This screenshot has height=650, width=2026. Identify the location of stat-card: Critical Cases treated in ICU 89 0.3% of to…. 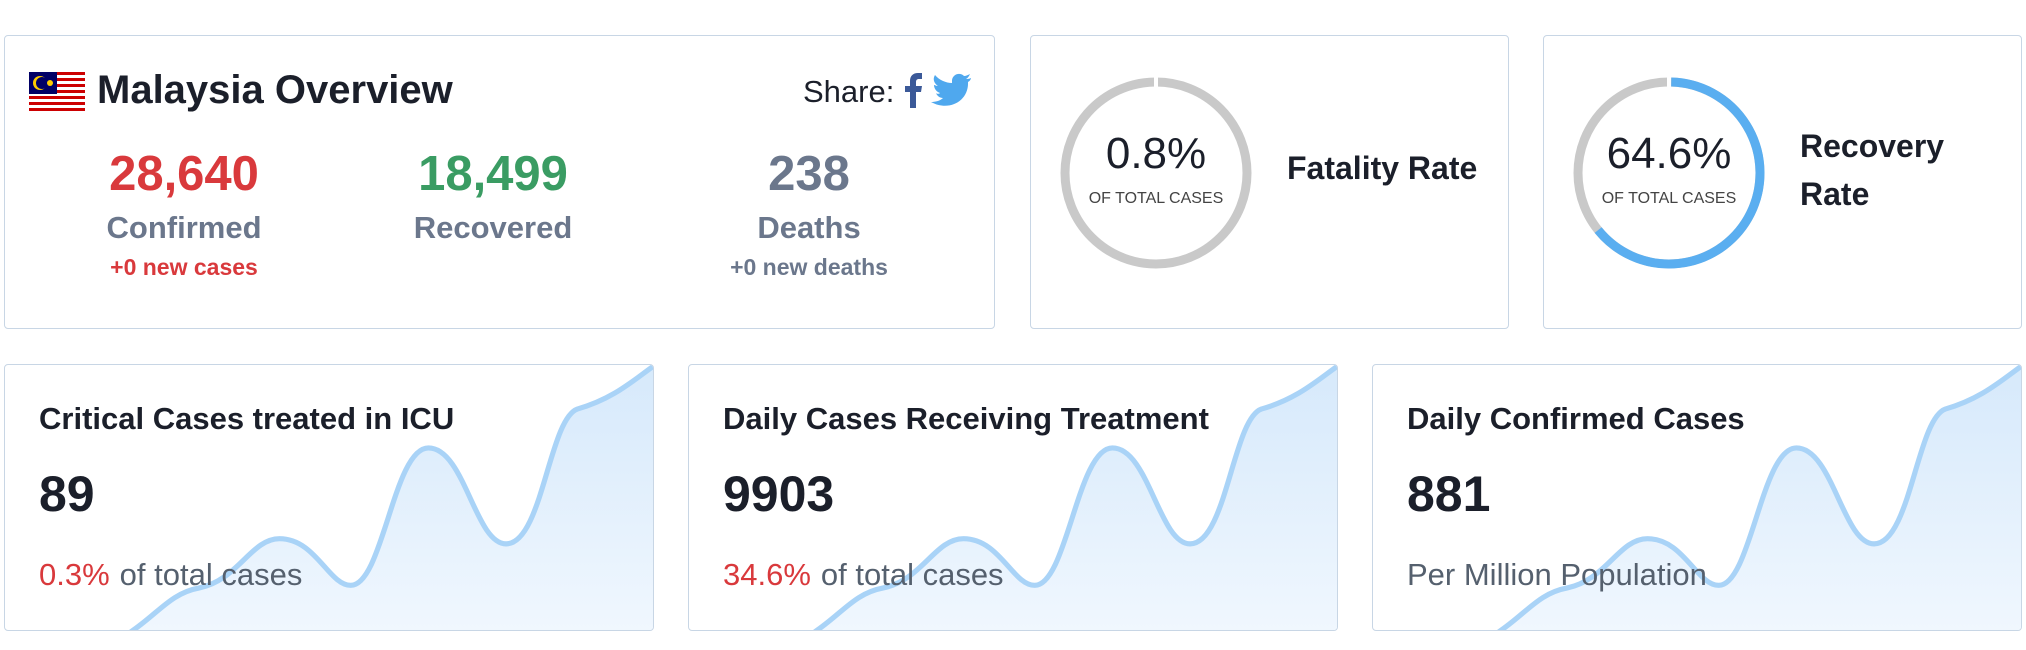
(329, 497).